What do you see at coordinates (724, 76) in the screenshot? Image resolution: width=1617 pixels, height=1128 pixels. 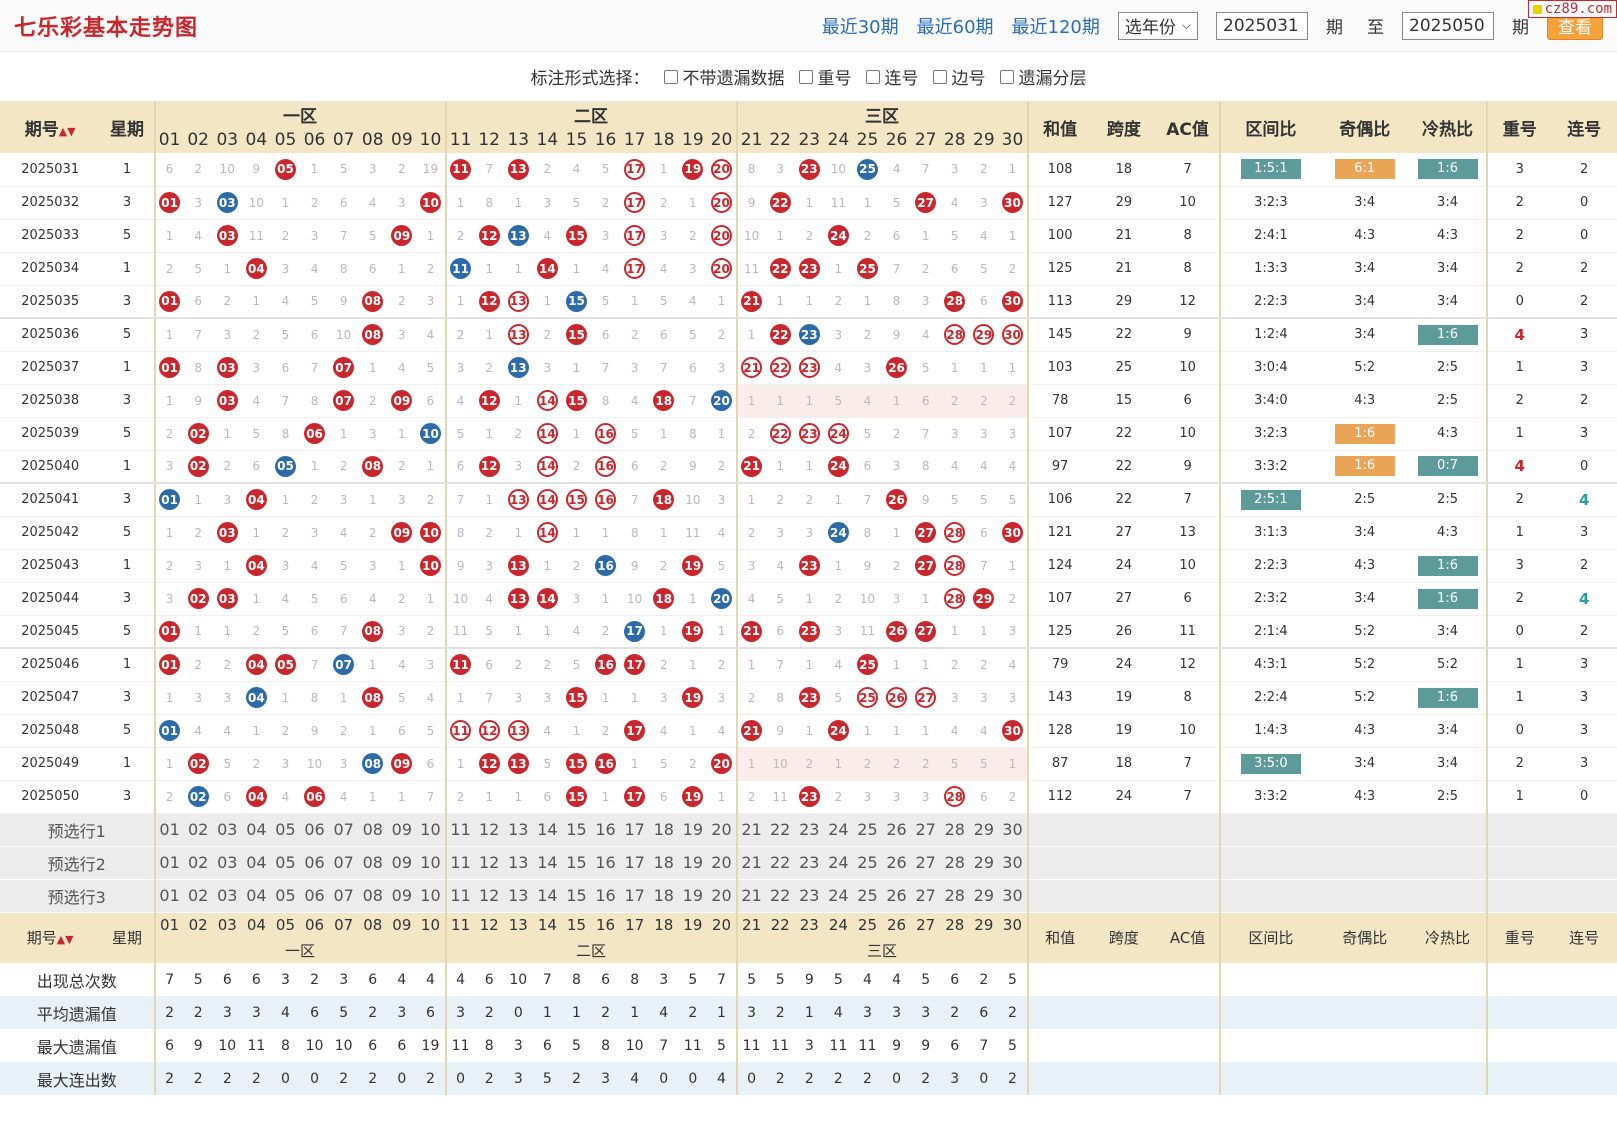 I see `option-no-miss: 不带遗漏数据` at bounding box center [724, 76].